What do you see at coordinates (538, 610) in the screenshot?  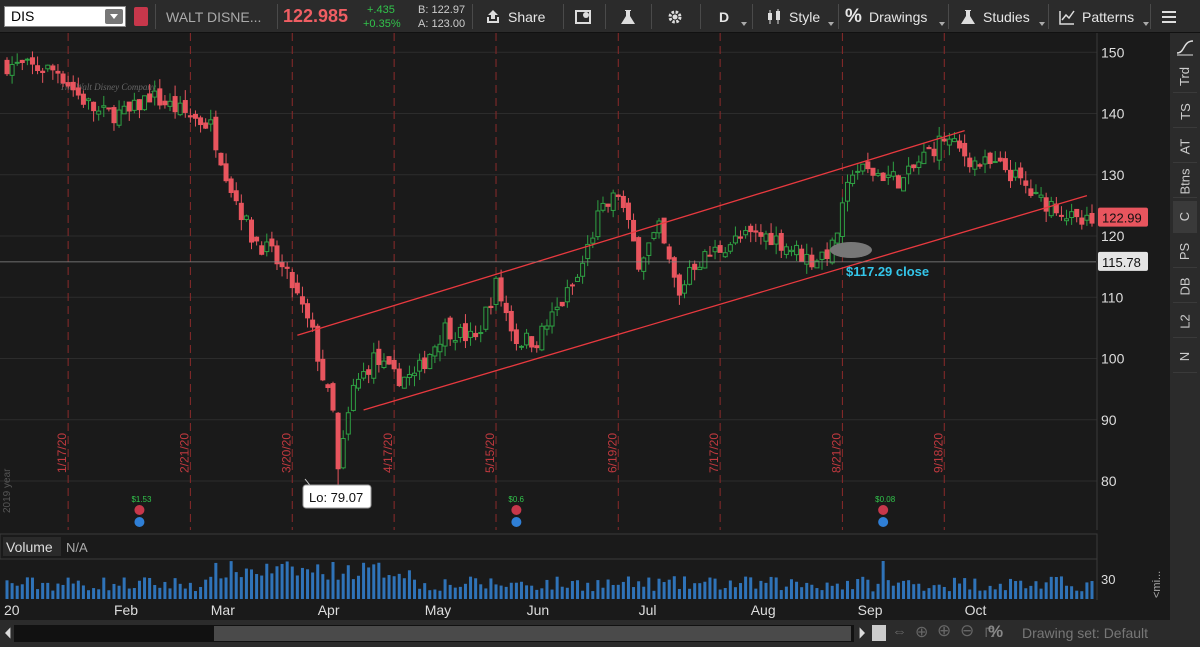 I see `month-label: Jun` at bounding box center [538, 610].